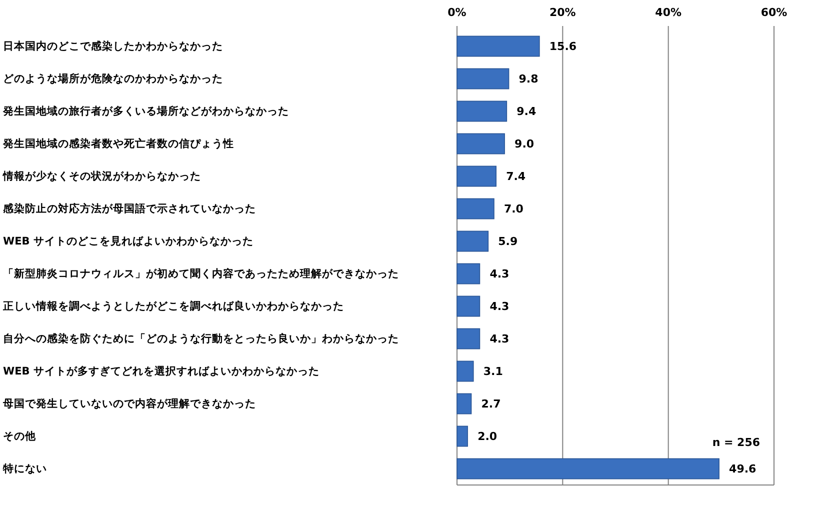 The height and width of the screenshot is (514, 840). I want to click on data-label: 49.6, so click(743, 469).